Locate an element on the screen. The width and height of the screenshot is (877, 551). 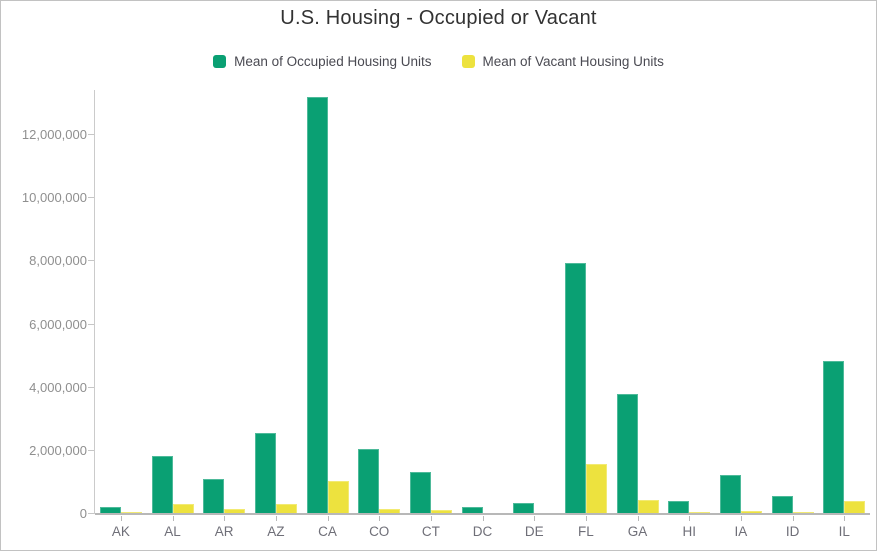
chart-title: U.S. Housing - Occupied or Vacant is located at coordinates (438, 18).